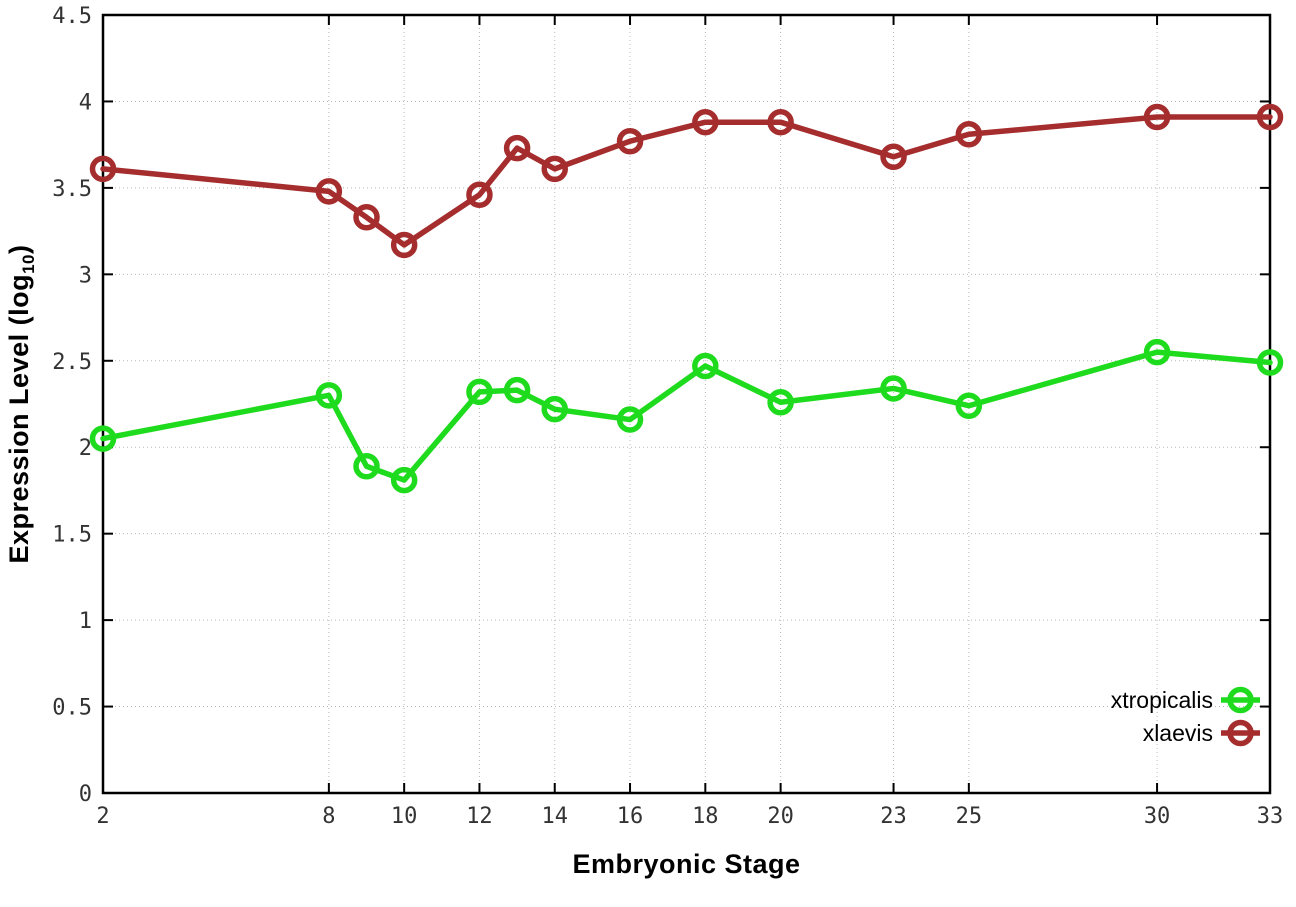 The height and width of the screenshot is (907, 1296). Describe the element at coordinates (1157, 816) in the screenshot. I see `x-tick-label-30: 30` at that location.